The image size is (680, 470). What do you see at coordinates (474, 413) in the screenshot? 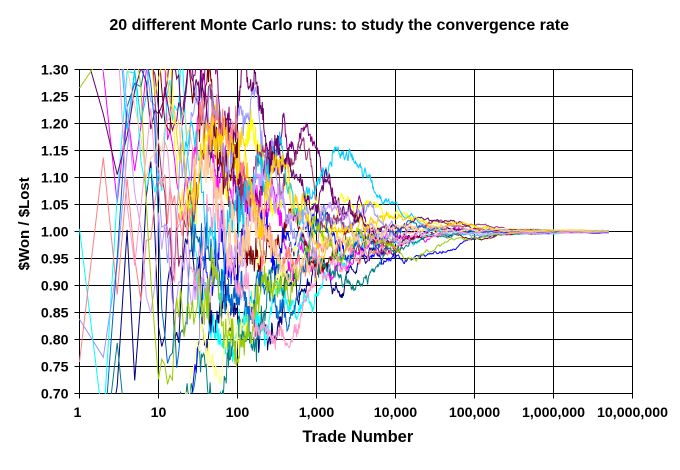
I see `svg-text: 100,000` at bounding box center [474, 413].